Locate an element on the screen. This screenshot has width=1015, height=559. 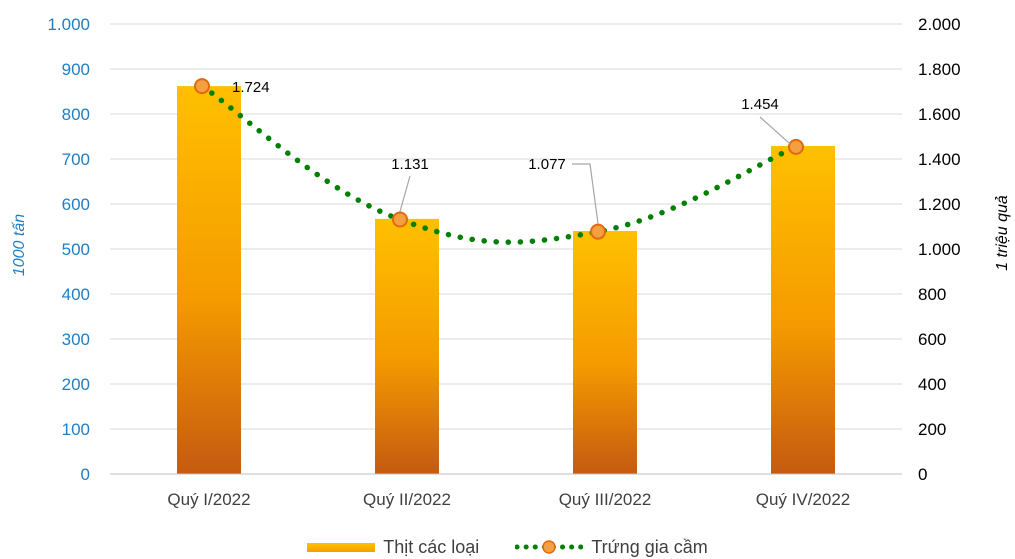
y-right-tick-label: 1.000 is located at coordinates (939, 249).